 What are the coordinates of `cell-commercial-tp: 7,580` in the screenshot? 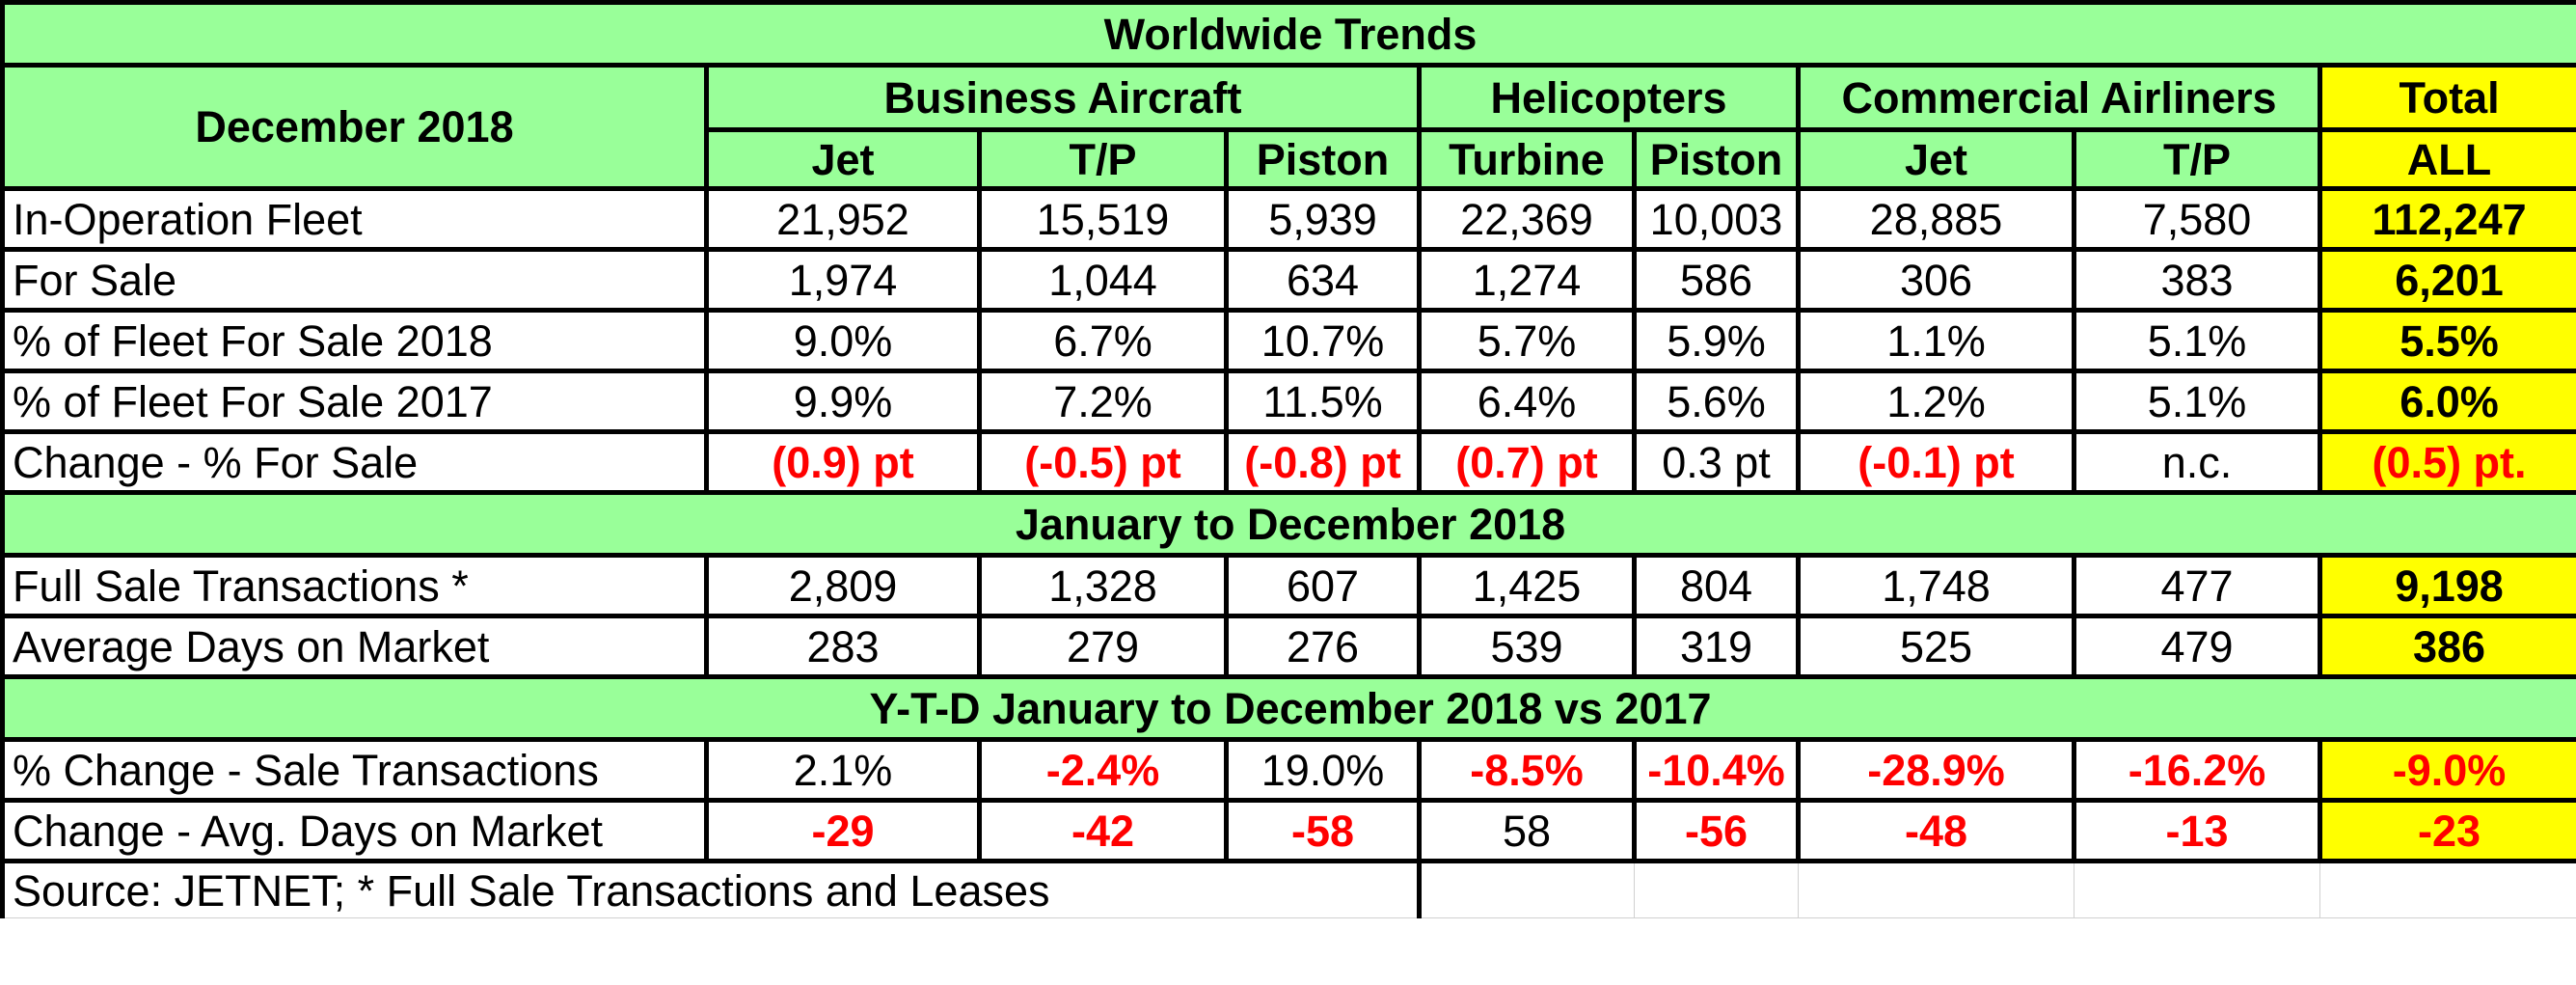 It's located at (2197, 219).